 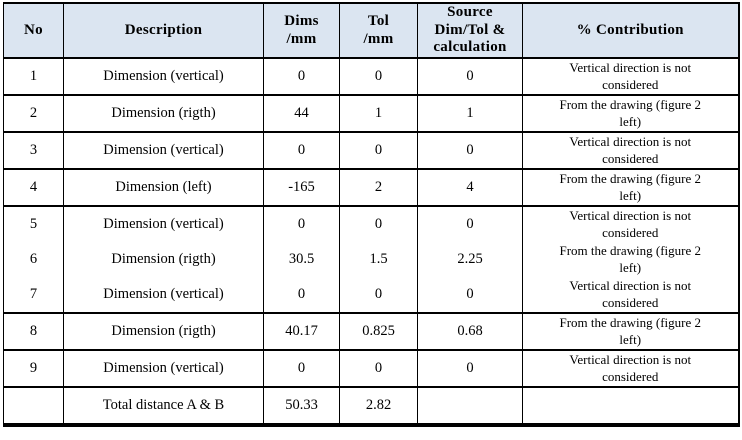 I want to click on cell-description-total: Total distance A & B, so click(x=163, y=406).